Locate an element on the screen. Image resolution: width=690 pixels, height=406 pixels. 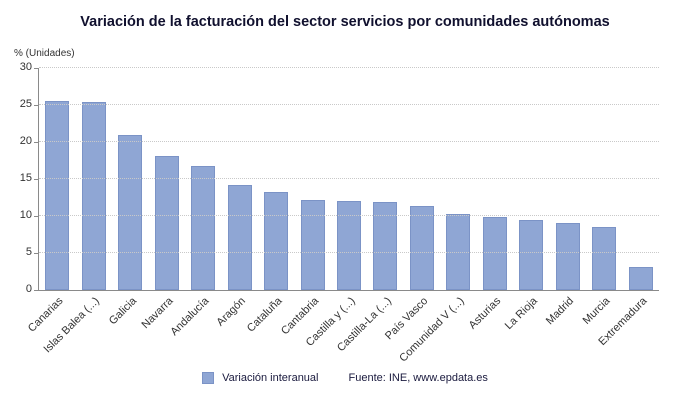
y-axis-tick-label: 10 is located at coordinates (25, 215).